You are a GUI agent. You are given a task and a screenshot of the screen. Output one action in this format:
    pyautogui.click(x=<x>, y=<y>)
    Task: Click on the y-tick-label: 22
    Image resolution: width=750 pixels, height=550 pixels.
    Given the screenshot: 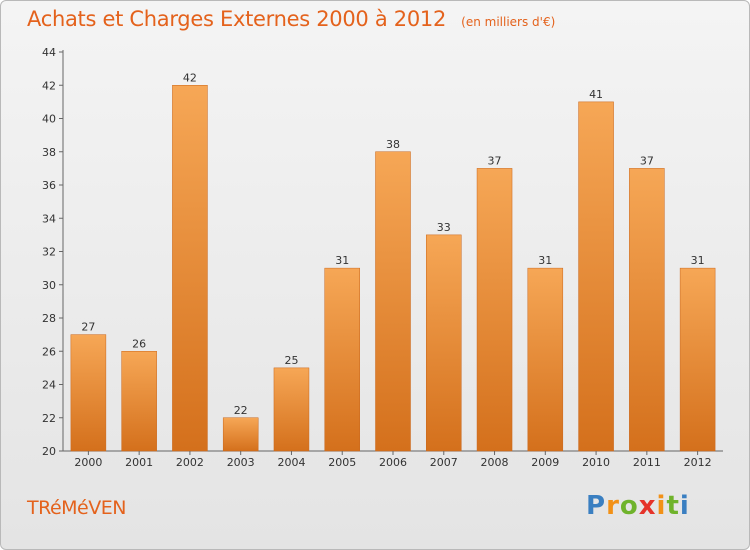 What is the action you would take?
    pyautogui.click(x=49, y=418)
    